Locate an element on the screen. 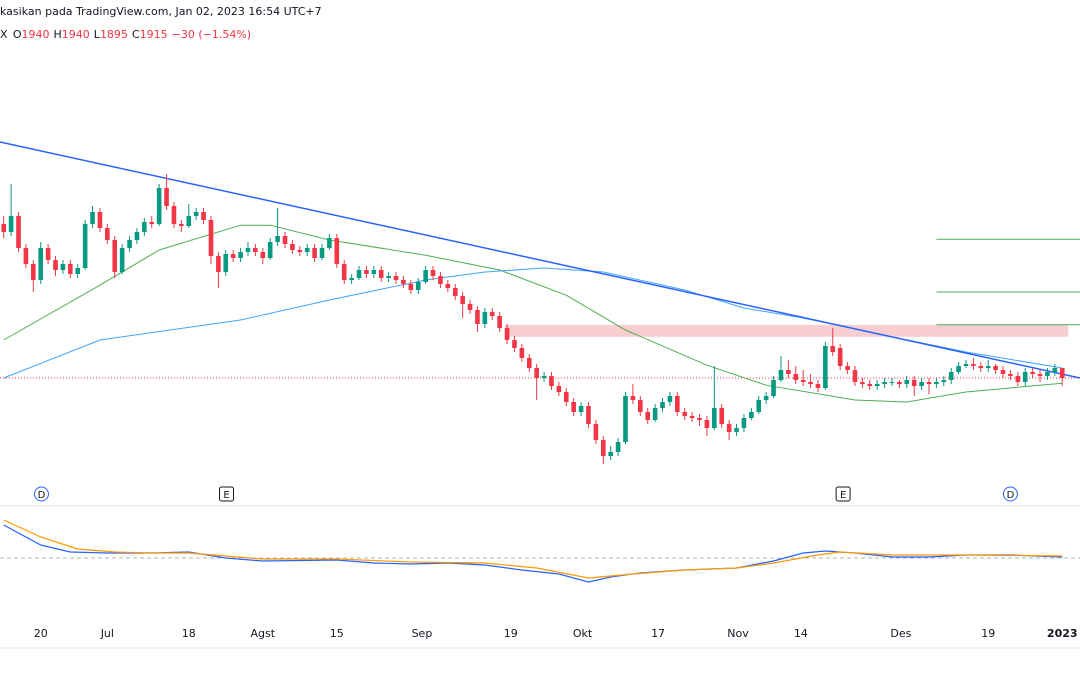  x-tick-label: 19 is located at coordinates (511, 633).